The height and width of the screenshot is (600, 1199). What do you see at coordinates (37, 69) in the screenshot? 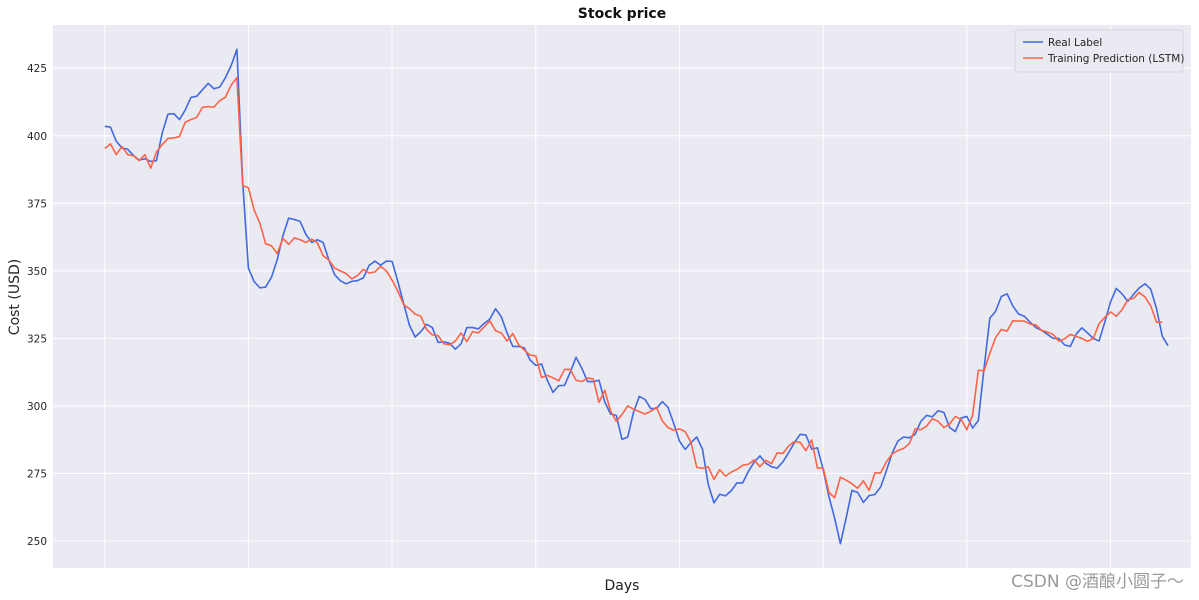
I see `y-tick-label: 425` at bounding box center [37, 69].